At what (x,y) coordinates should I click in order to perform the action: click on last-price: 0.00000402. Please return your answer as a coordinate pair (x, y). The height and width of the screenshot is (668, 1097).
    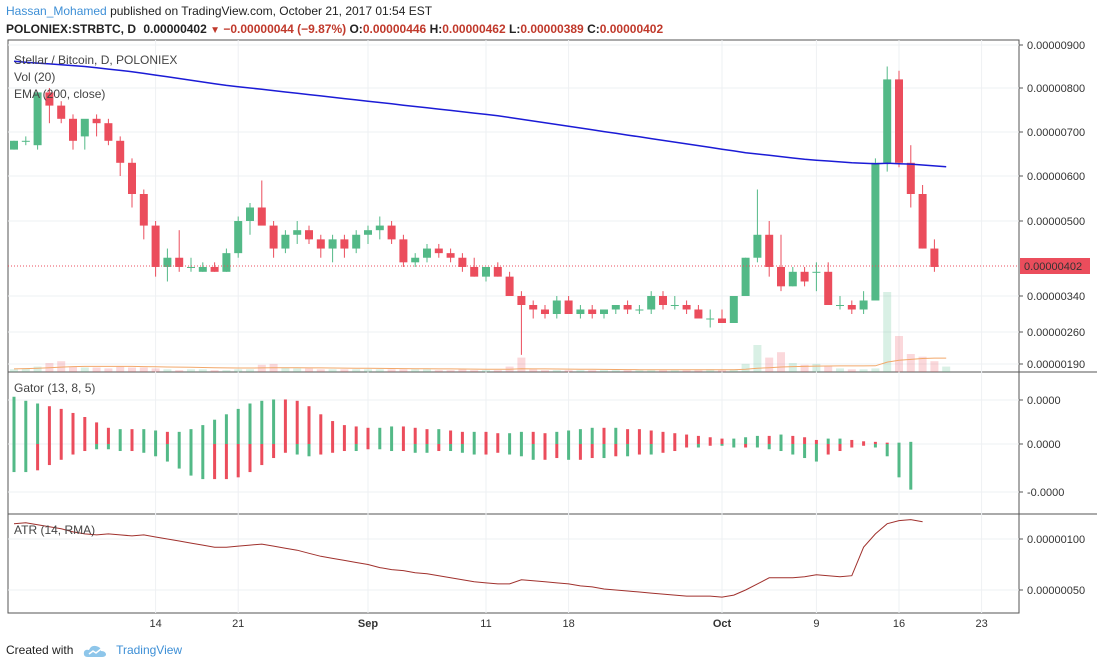
    Looking at the image, I should click on (175, 29).